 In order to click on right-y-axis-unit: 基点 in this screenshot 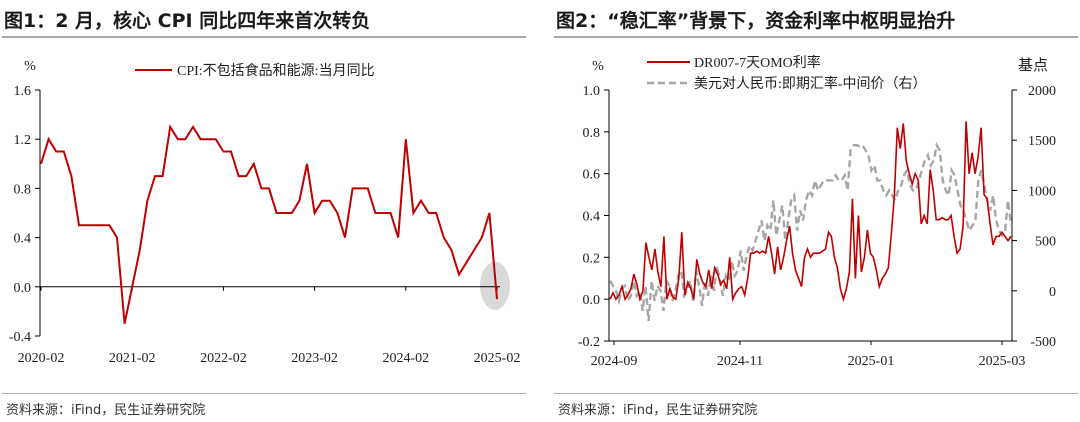, I will do `click(1033, 65)`.